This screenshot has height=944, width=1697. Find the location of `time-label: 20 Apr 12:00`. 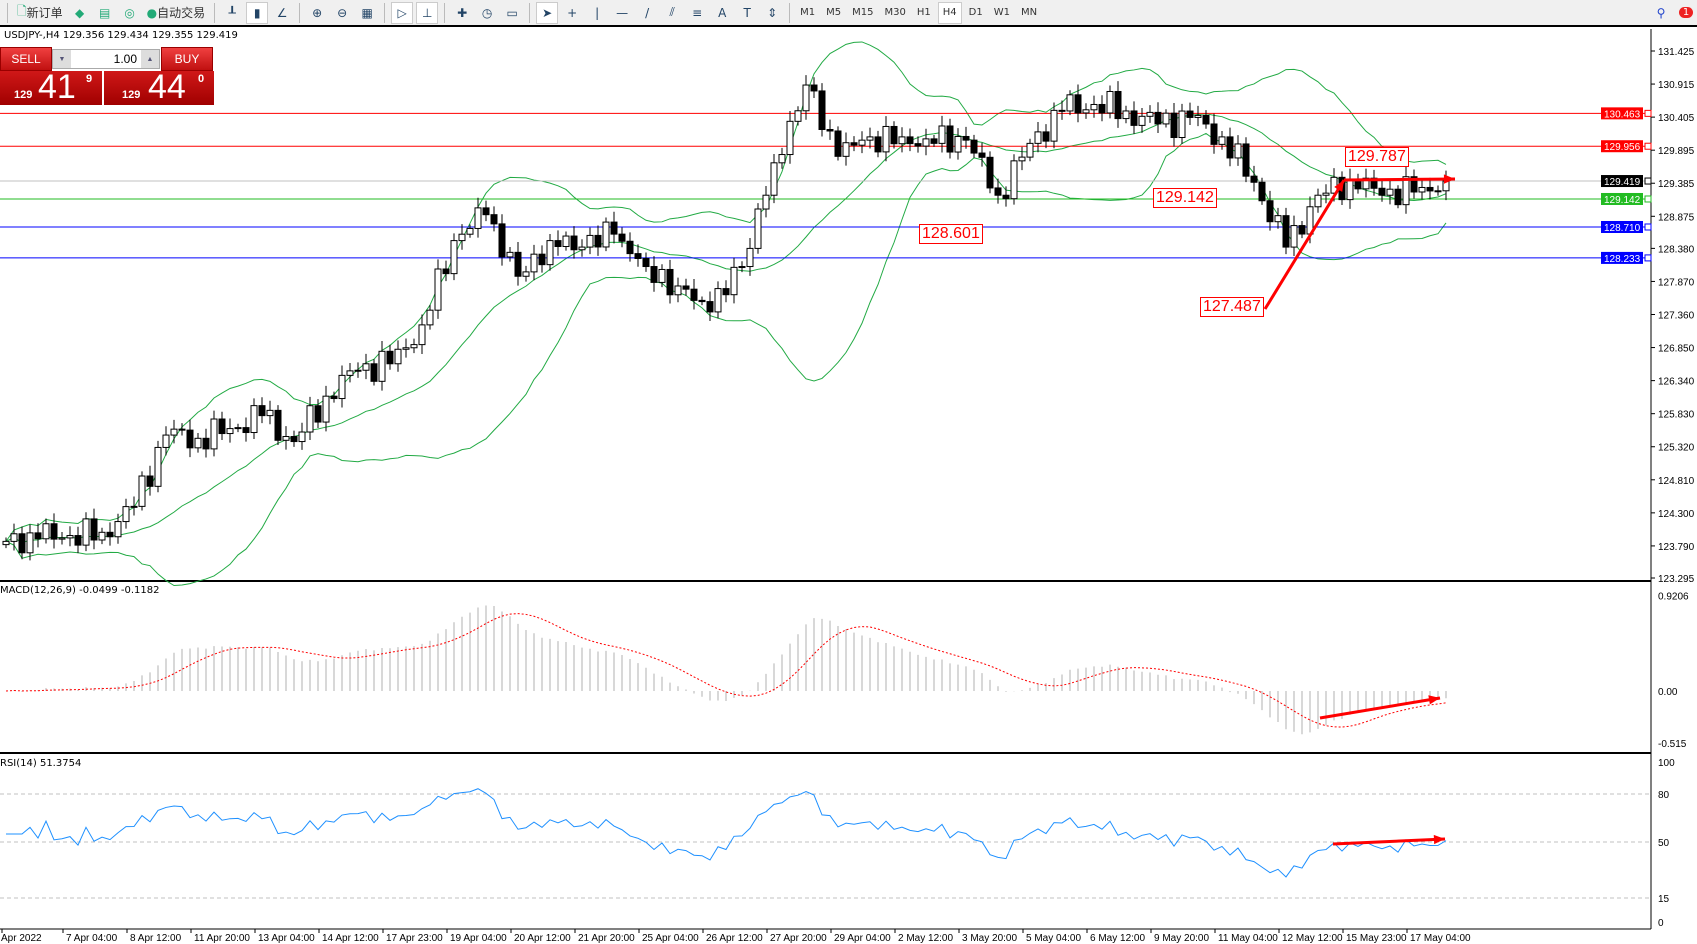

time-label: 20 Apr 12:00 is located at coordinates (542, 938).